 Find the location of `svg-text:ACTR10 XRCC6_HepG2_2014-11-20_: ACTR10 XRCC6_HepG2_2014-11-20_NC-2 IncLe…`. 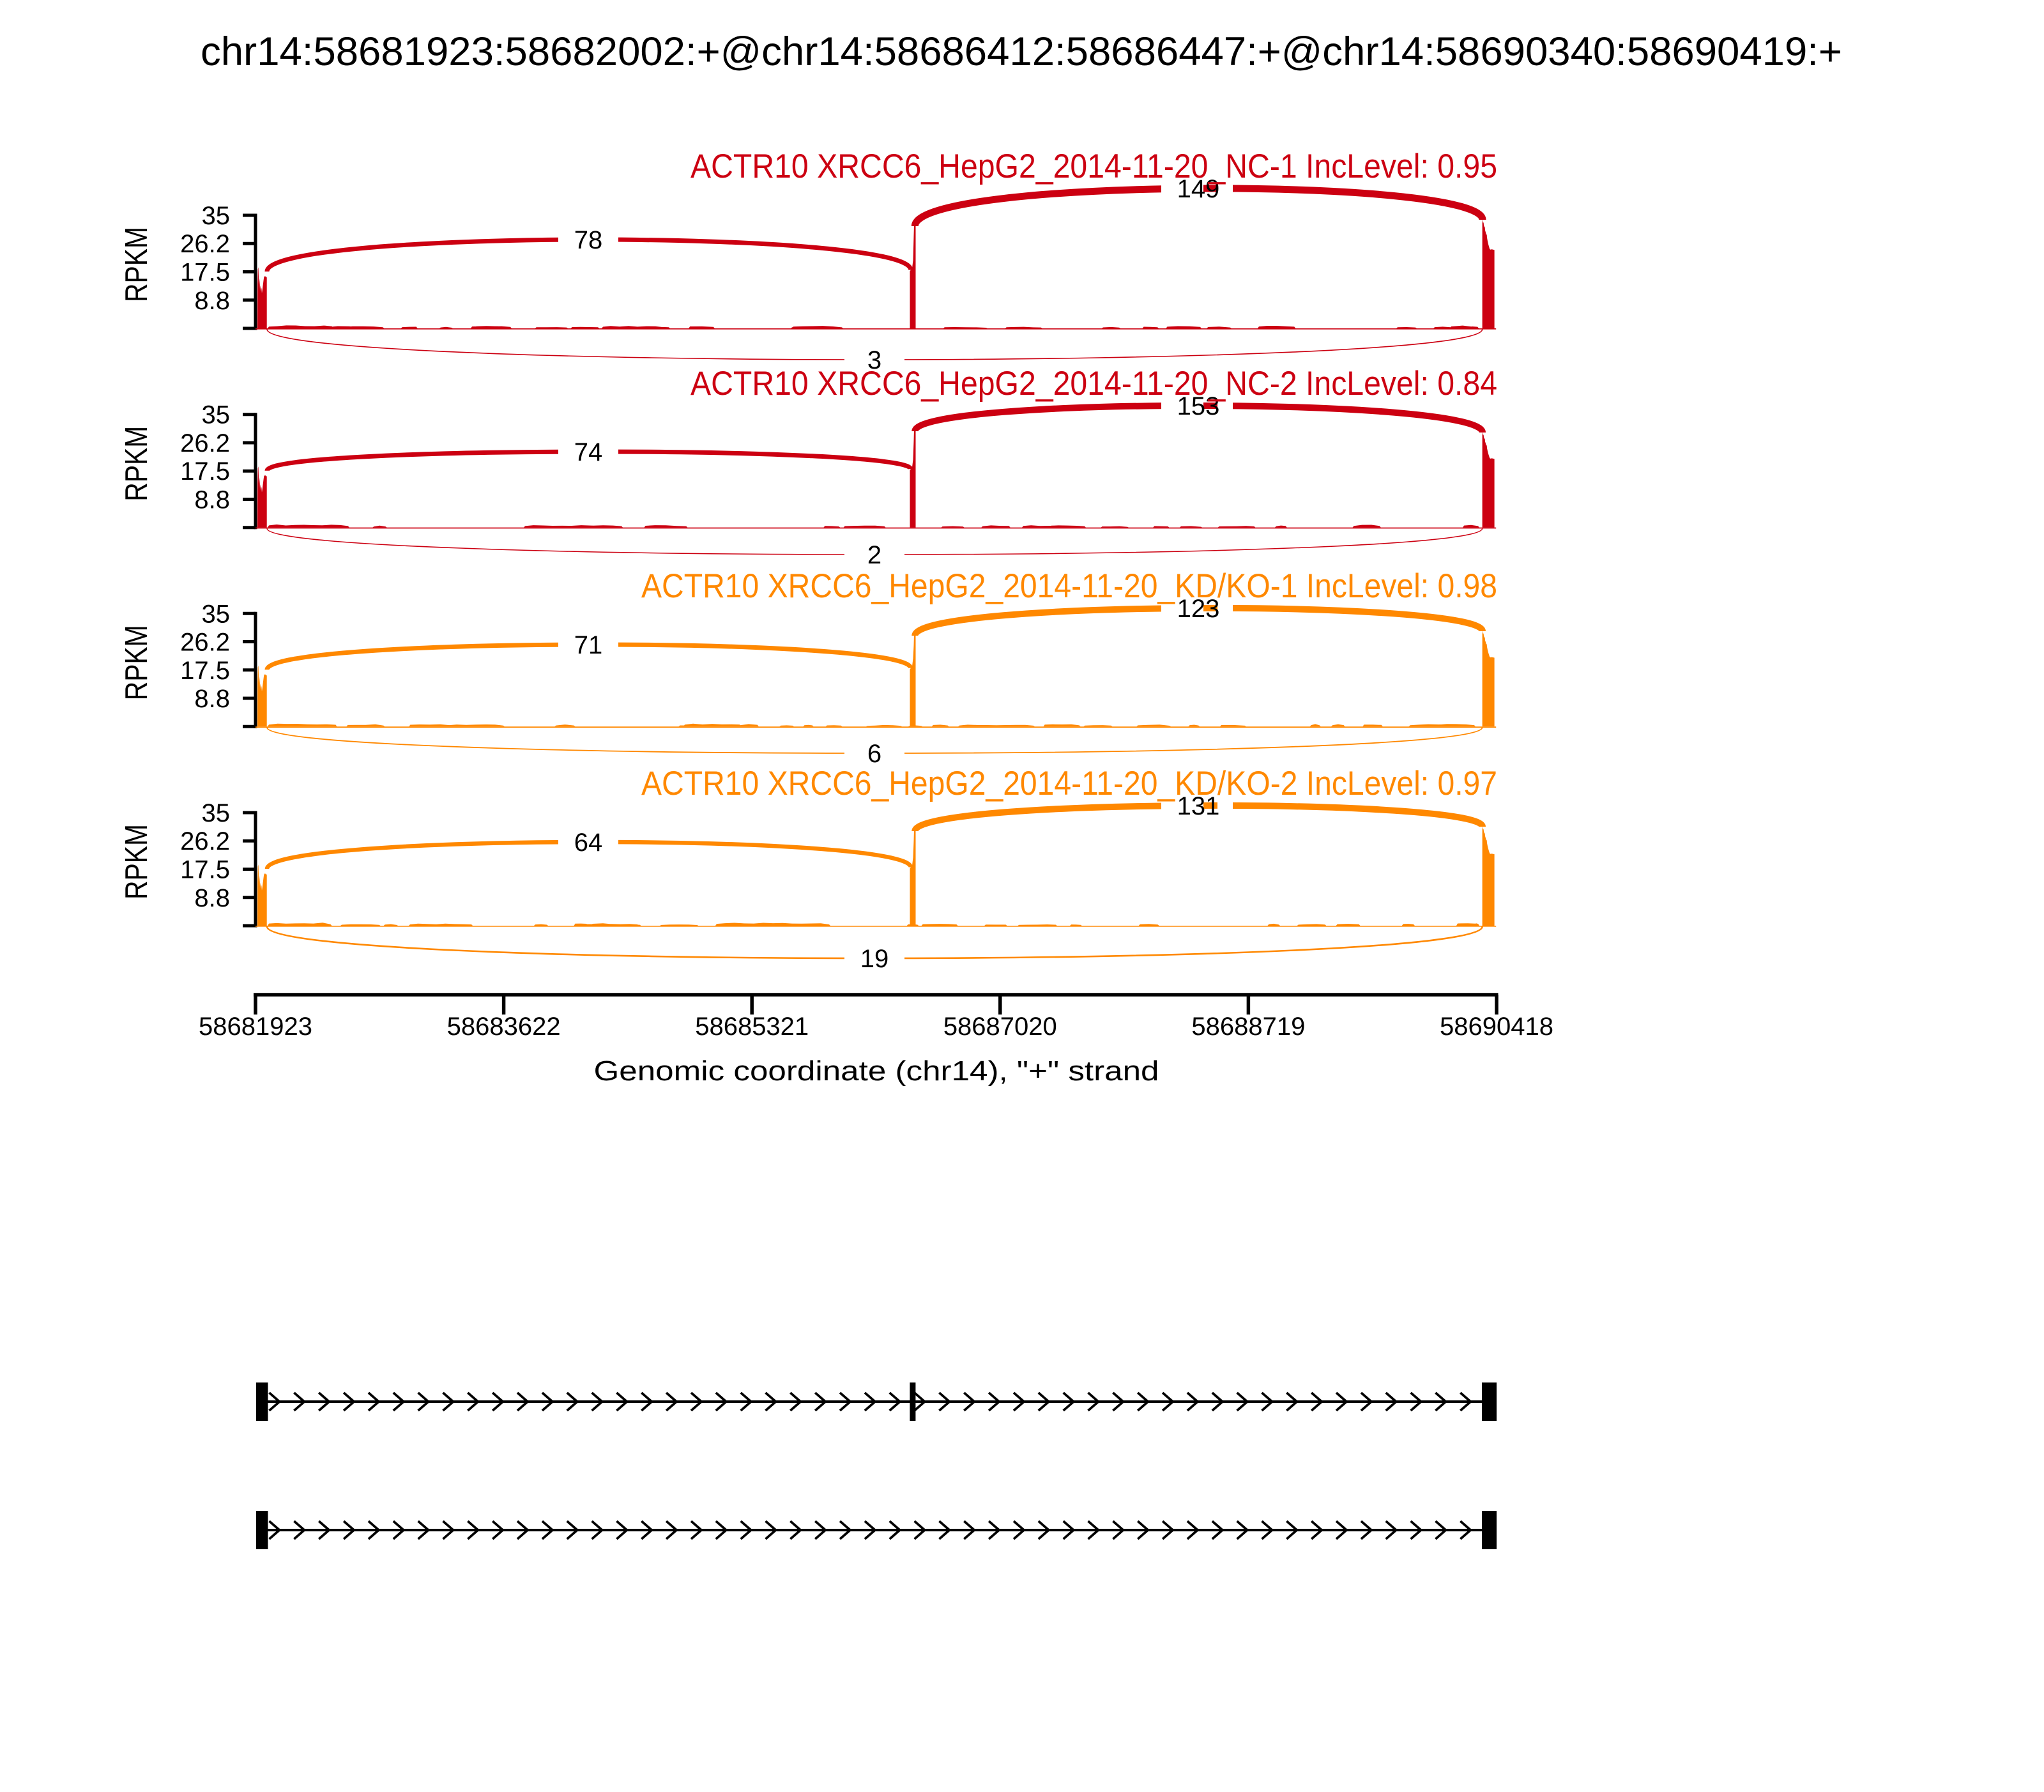

svg-text:ACTR10 XRCC6_HepG2_2014-11-20_: ACTR10 XRCC6_HepG2_2014-11-20_NC-2 IncLe… is located at coordinates (1093, 384).